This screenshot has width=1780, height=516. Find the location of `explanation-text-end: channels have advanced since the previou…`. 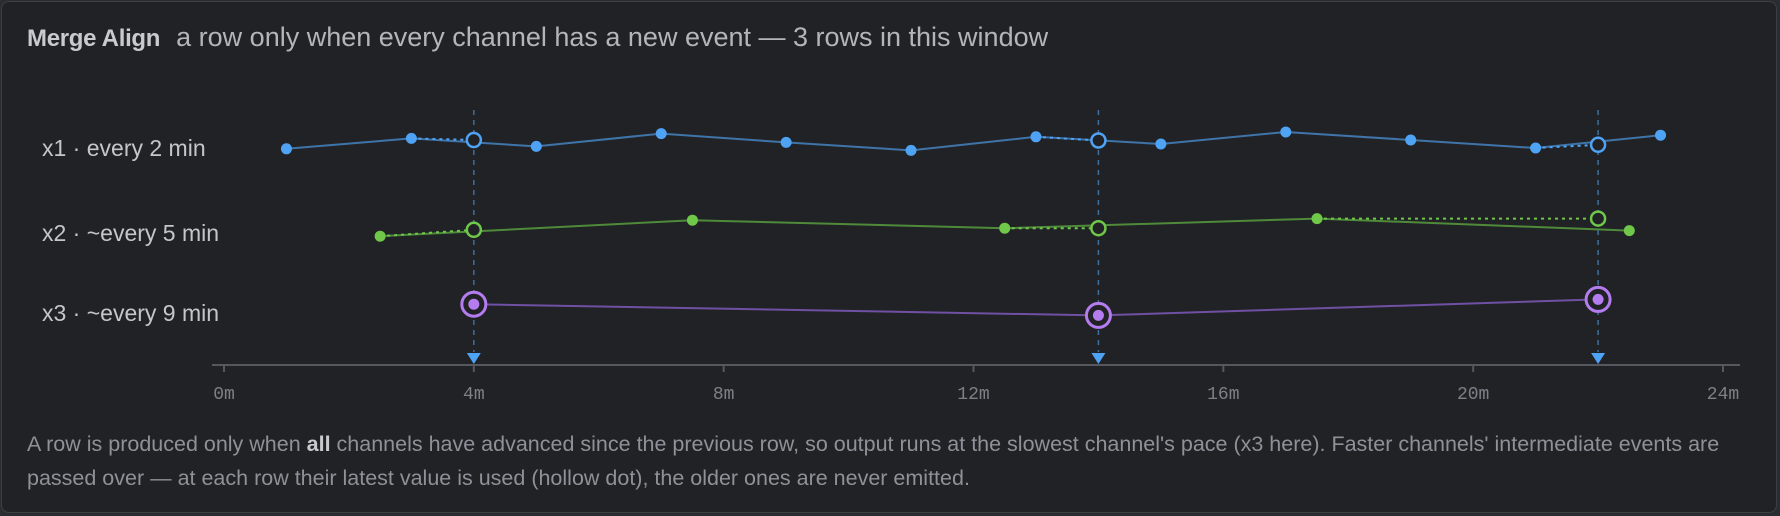

explanation-text-end: channels have advanced since the previou… is located at coordinates (873, 461).